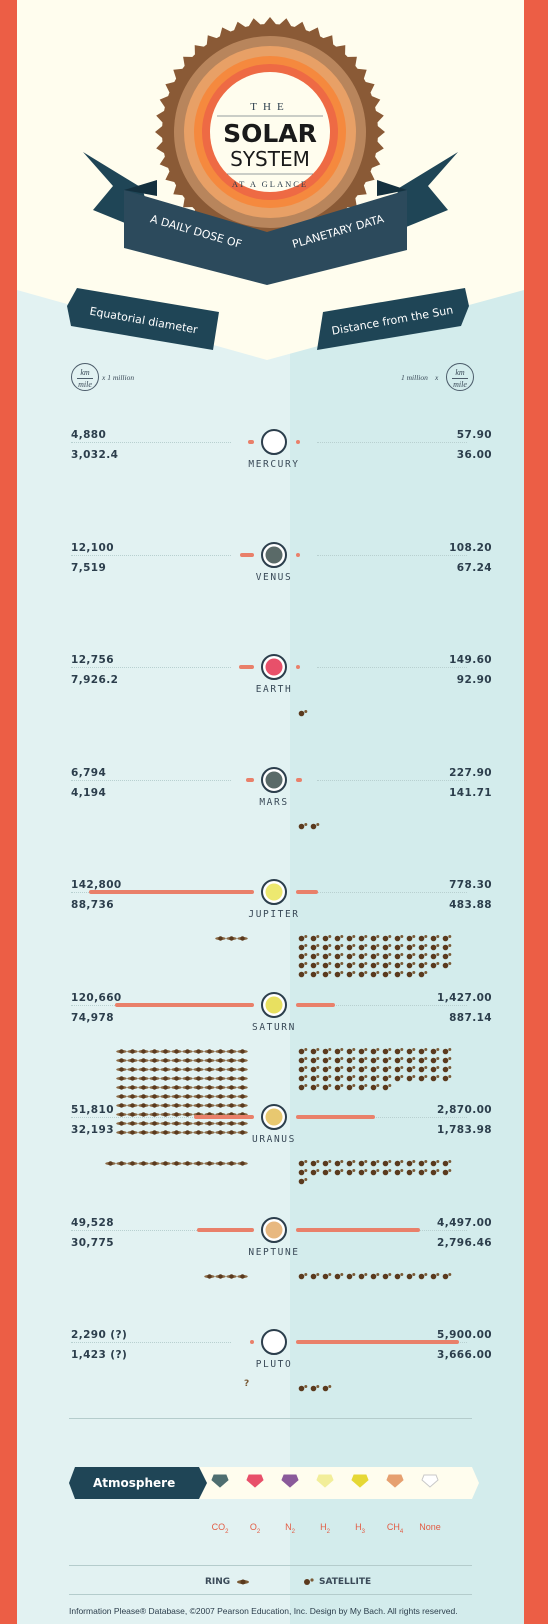 This screenshot has height=1624, width=548. What do you see at coordinates (89, 435) in the screenshot?
I see `diameter-km: 4,880` at bounding box center [89, 435].